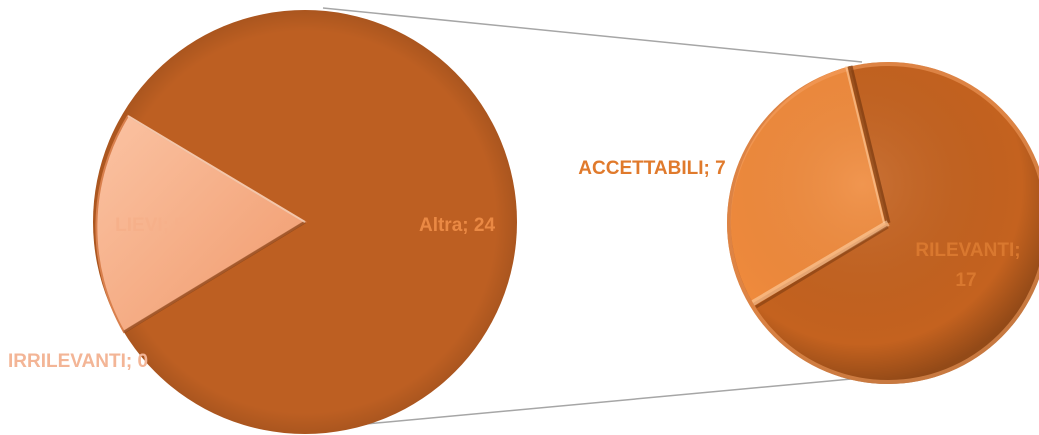 The width and height of the screenshot is (1039, 435). What do you see at coordinates (150, 225) in the screenshot?
I see `label-lievi: LIEVI; 5` at bounding box center [150, 225].